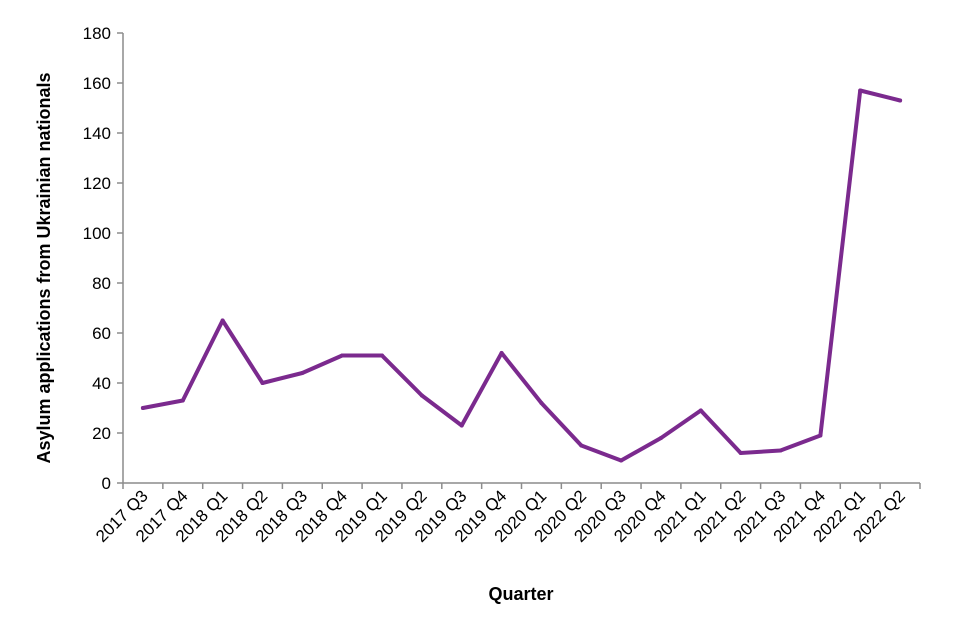  Describe the element at coordinates (520, 594) in the screenshot. I see `x-axis-title: Quarter` at that location.